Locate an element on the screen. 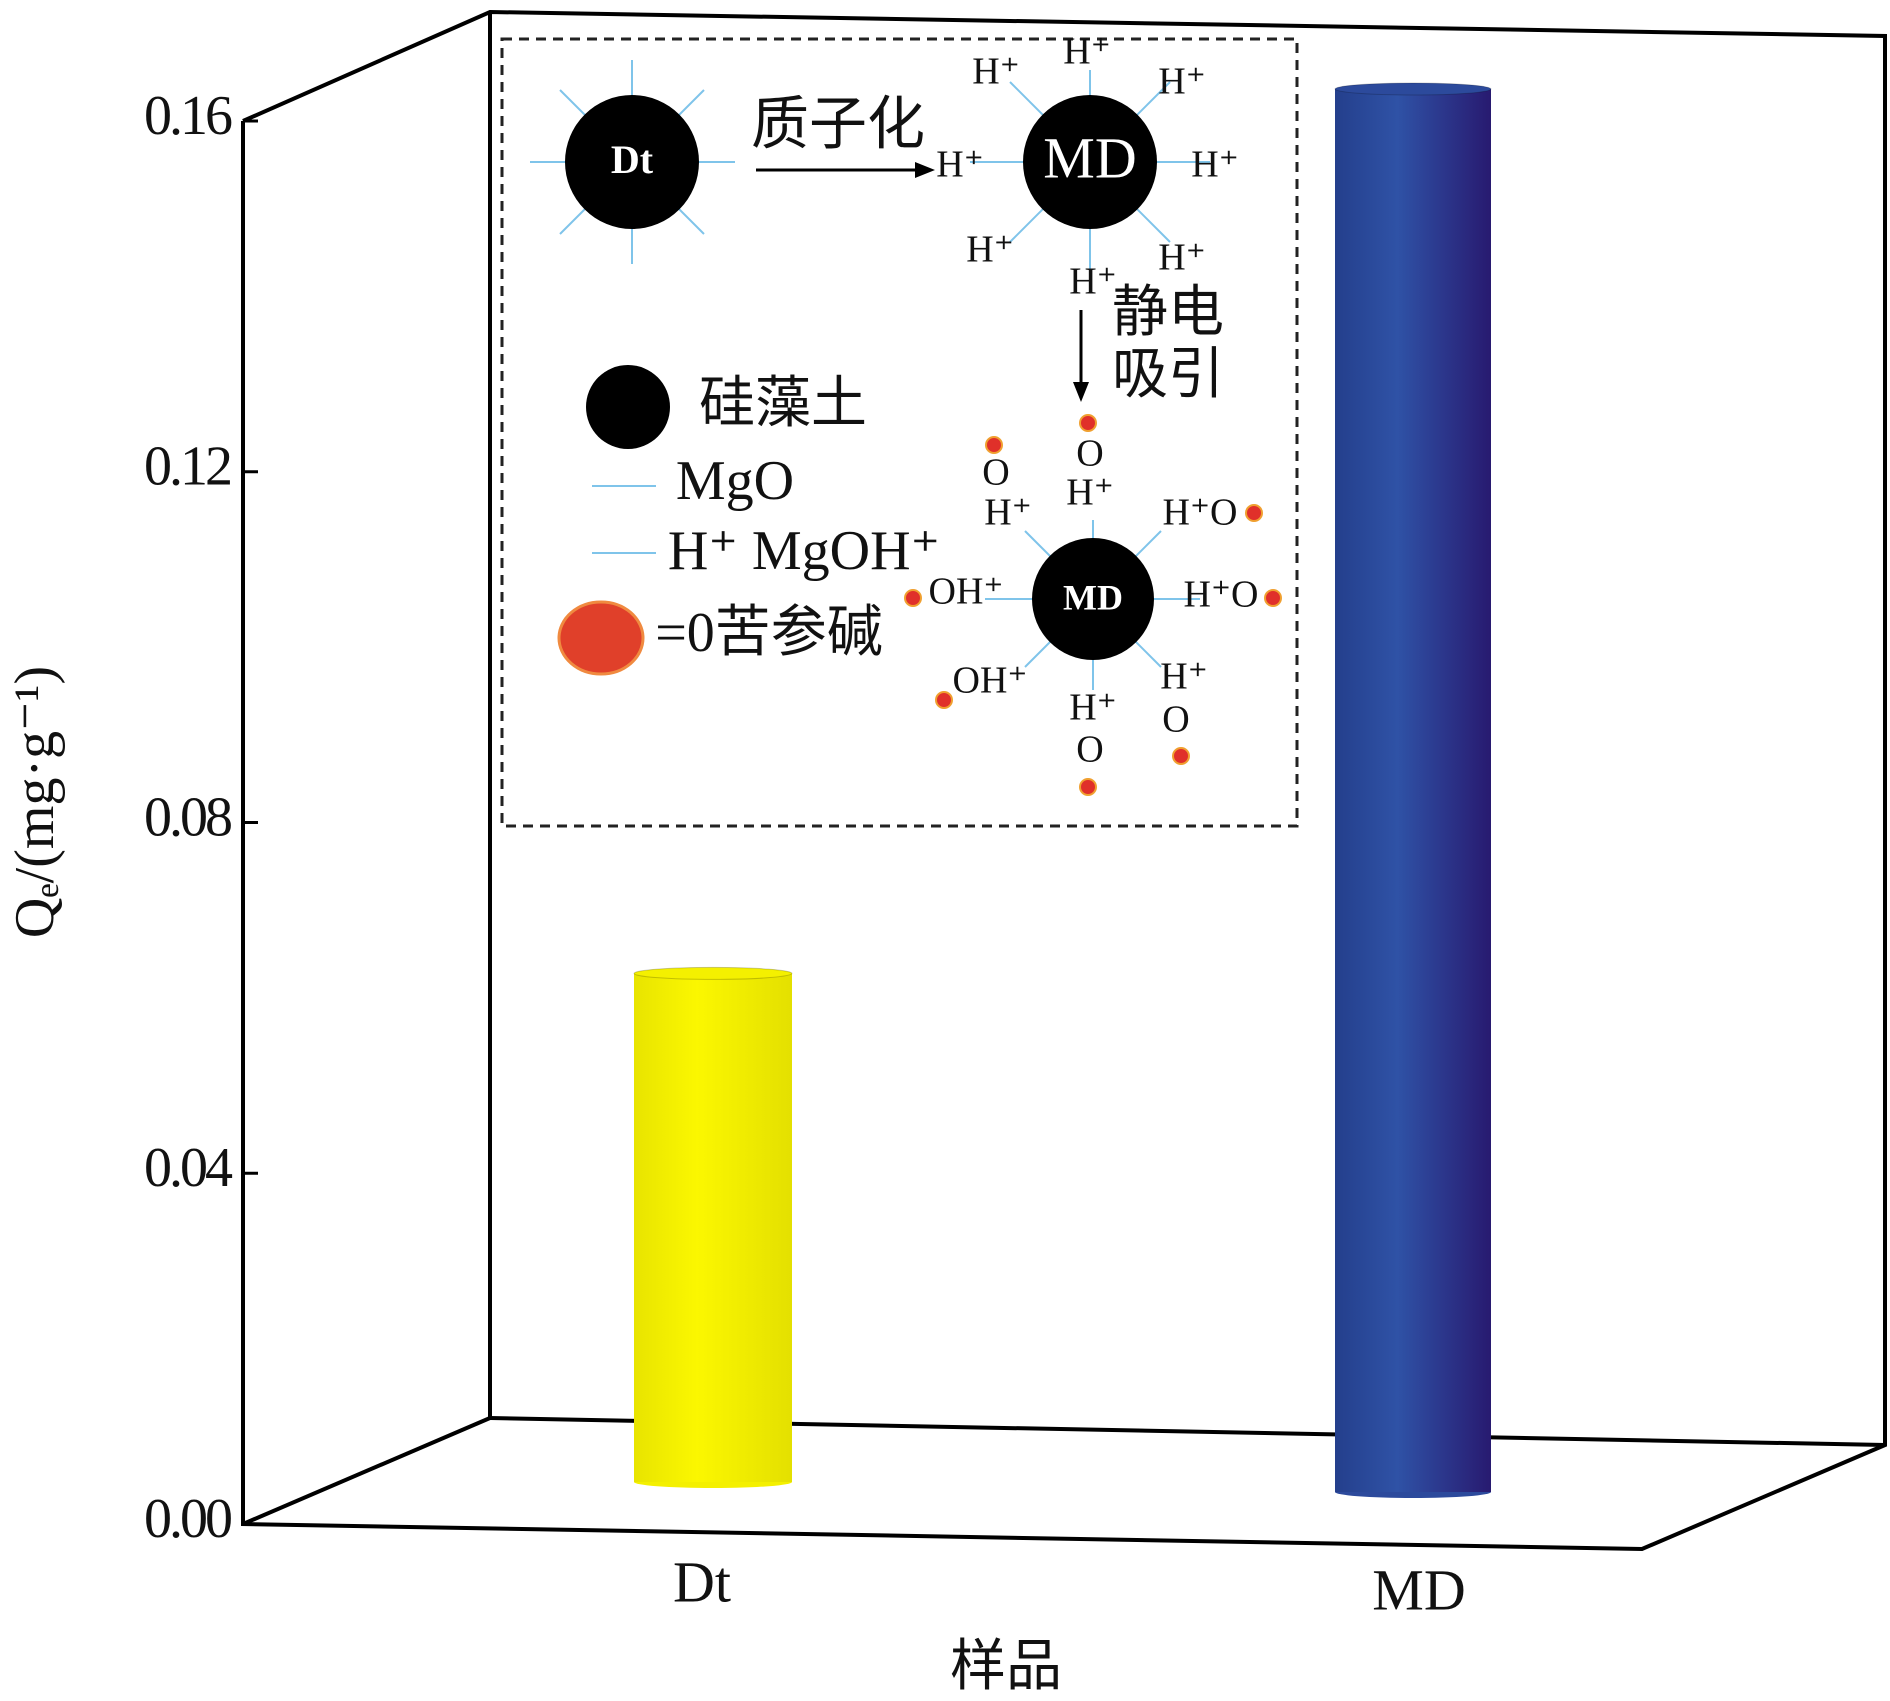 The width and height of the screenshot is (1890, 1701). annotation: 吸引 is located at coordinates (1168, 375).